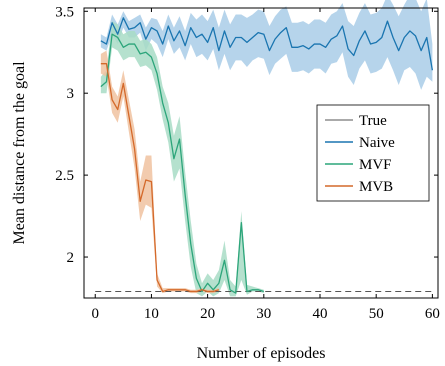 The width and height of the screenshot is (445, 366). What do you see at coordinates (207, 314) in the screenshot?
I see `x-tick-label: 20` at bounding box center [207, 314].